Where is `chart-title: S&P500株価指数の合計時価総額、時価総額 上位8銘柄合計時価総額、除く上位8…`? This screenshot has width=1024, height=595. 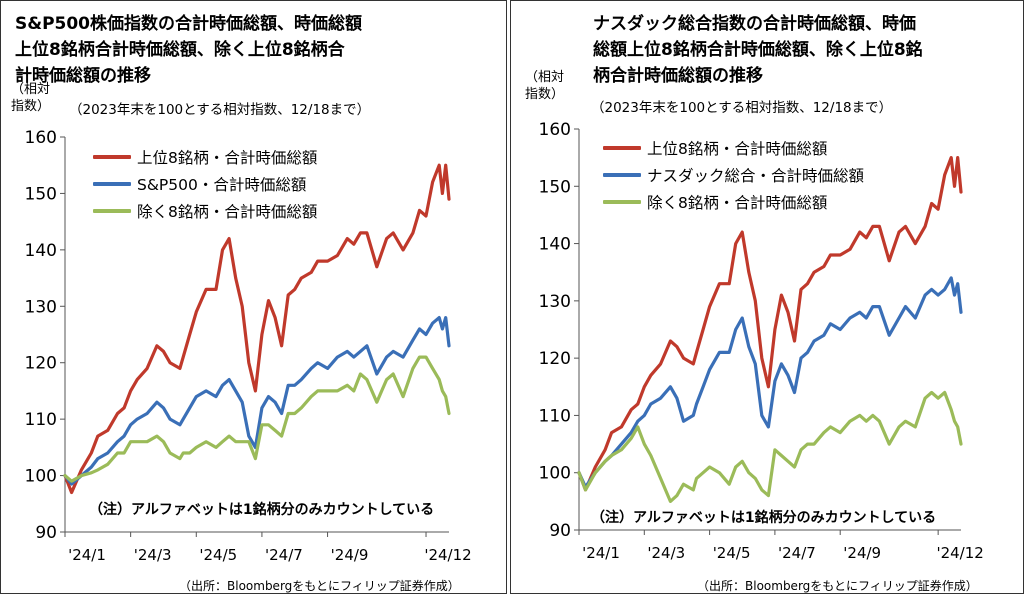 chart-title: S&P500株価指数の合計時価総額、時価総額 上位8銘柄合計時価総額、除く上位8… is located at coordinates (188, 50).